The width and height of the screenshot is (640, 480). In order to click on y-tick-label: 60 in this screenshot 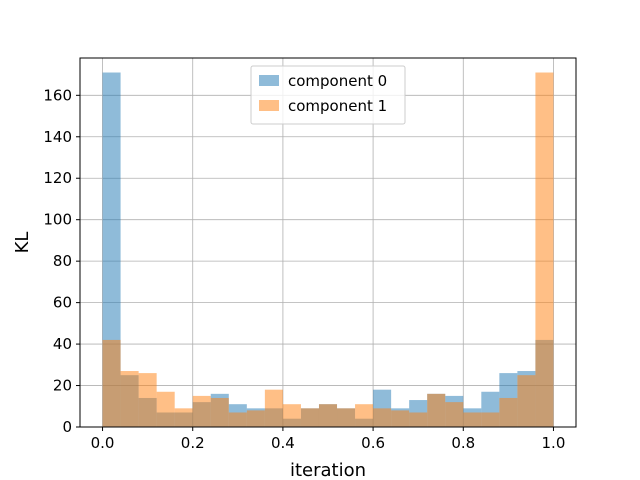, I will do `click(62, 303)`.